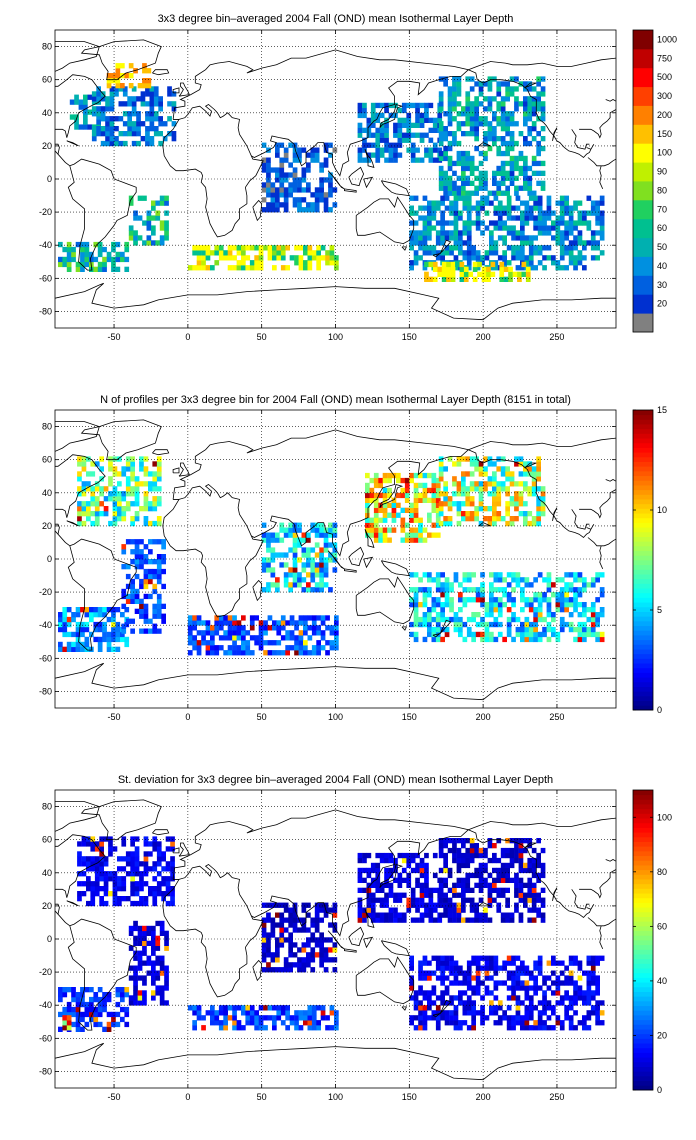 The width and height of the screenshot is (696, 1140). What do you see at coordinates (483, 337) in the screenshot?
I see `x-tick-label: 200` at bounding box center [483, 337].